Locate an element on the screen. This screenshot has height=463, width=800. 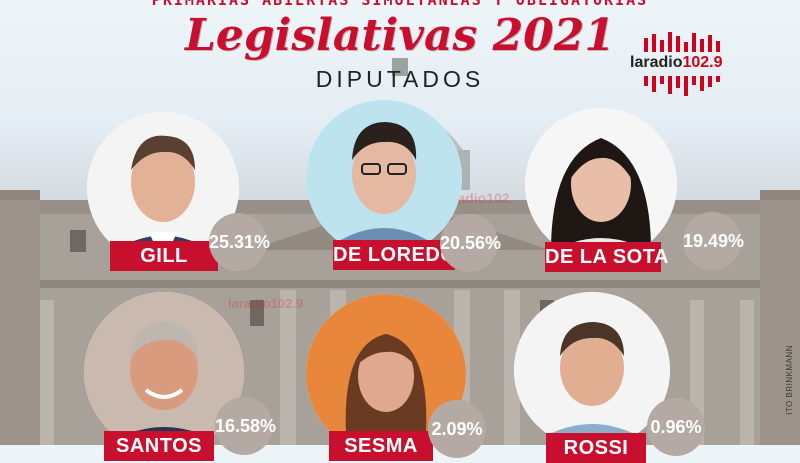
page-title: Legislativas 2021 is located at coordinates (400, 35).